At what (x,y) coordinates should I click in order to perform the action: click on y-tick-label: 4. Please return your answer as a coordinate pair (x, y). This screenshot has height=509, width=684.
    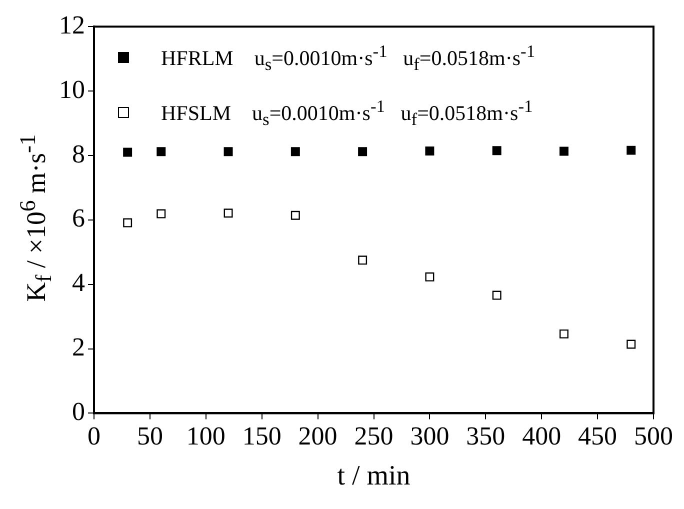
    Looking at the image, I should click on (78, 283).